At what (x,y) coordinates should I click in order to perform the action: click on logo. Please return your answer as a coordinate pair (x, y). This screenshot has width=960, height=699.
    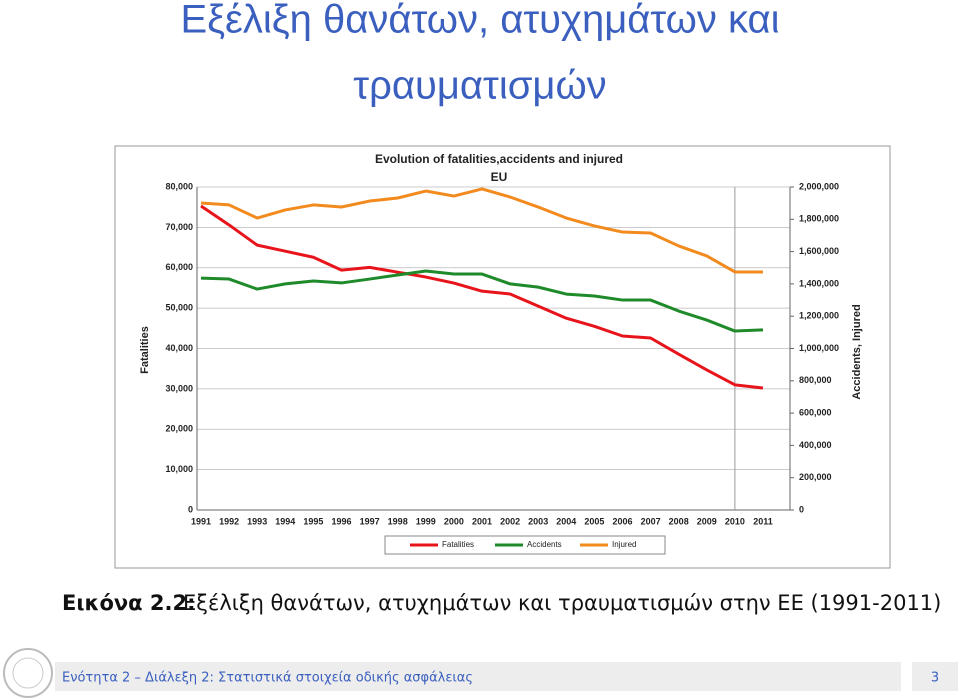
    Looking at the image, I should click on (28, 673).